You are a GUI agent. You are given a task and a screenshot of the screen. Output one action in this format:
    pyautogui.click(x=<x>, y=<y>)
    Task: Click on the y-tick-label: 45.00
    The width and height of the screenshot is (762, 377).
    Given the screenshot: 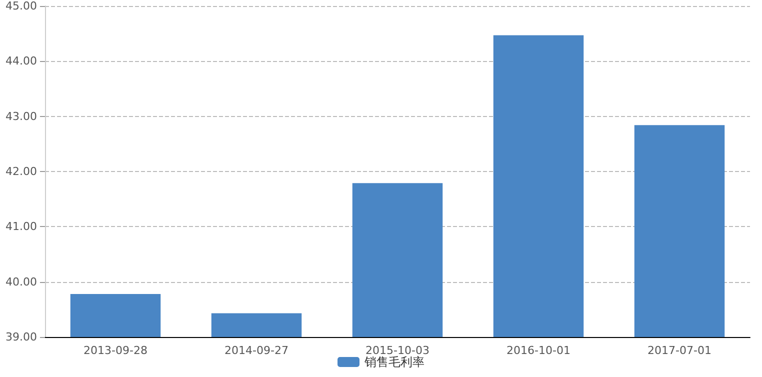 What is the action you would take?
    pyautogui.click(x=21, y=6)
    